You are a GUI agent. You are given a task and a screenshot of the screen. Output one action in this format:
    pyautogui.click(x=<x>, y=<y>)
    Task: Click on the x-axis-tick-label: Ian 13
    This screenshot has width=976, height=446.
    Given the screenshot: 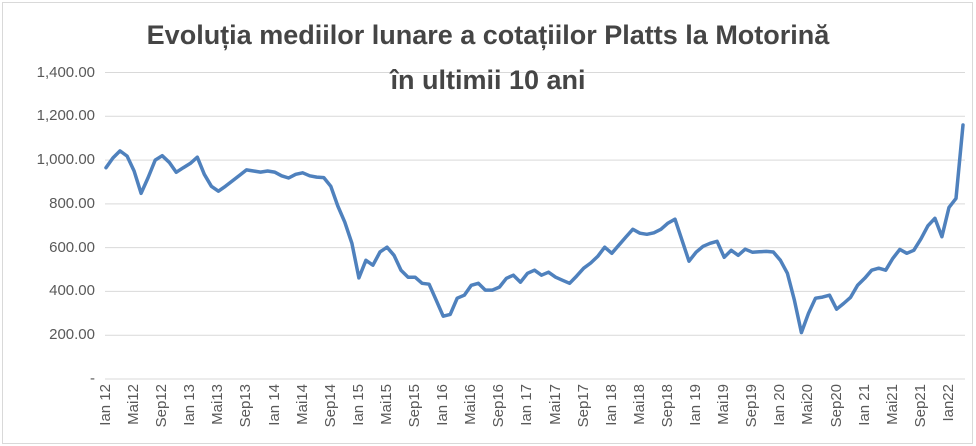 What is the action you would take?
    pyautogui.click(x=190, y=405)
    